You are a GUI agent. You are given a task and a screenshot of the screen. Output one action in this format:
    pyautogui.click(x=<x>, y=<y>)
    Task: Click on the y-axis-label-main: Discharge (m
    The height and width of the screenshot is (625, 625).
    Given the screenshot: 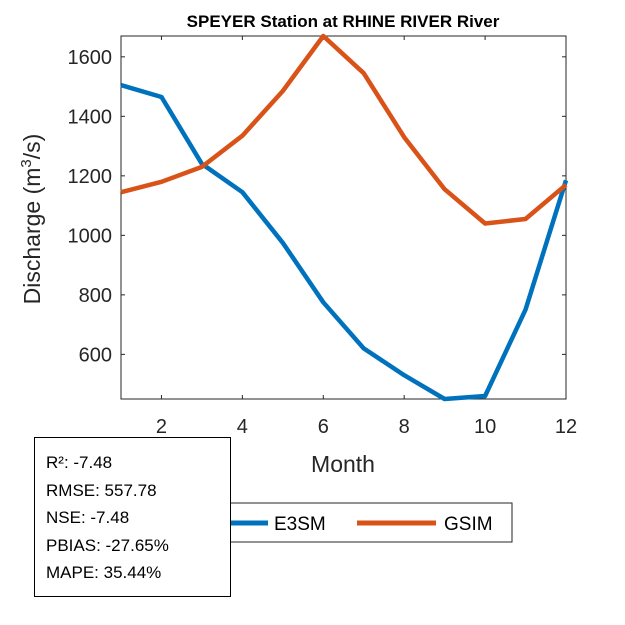 What is the action you would take?
    pyautogui.click(x=32, y=236)
    